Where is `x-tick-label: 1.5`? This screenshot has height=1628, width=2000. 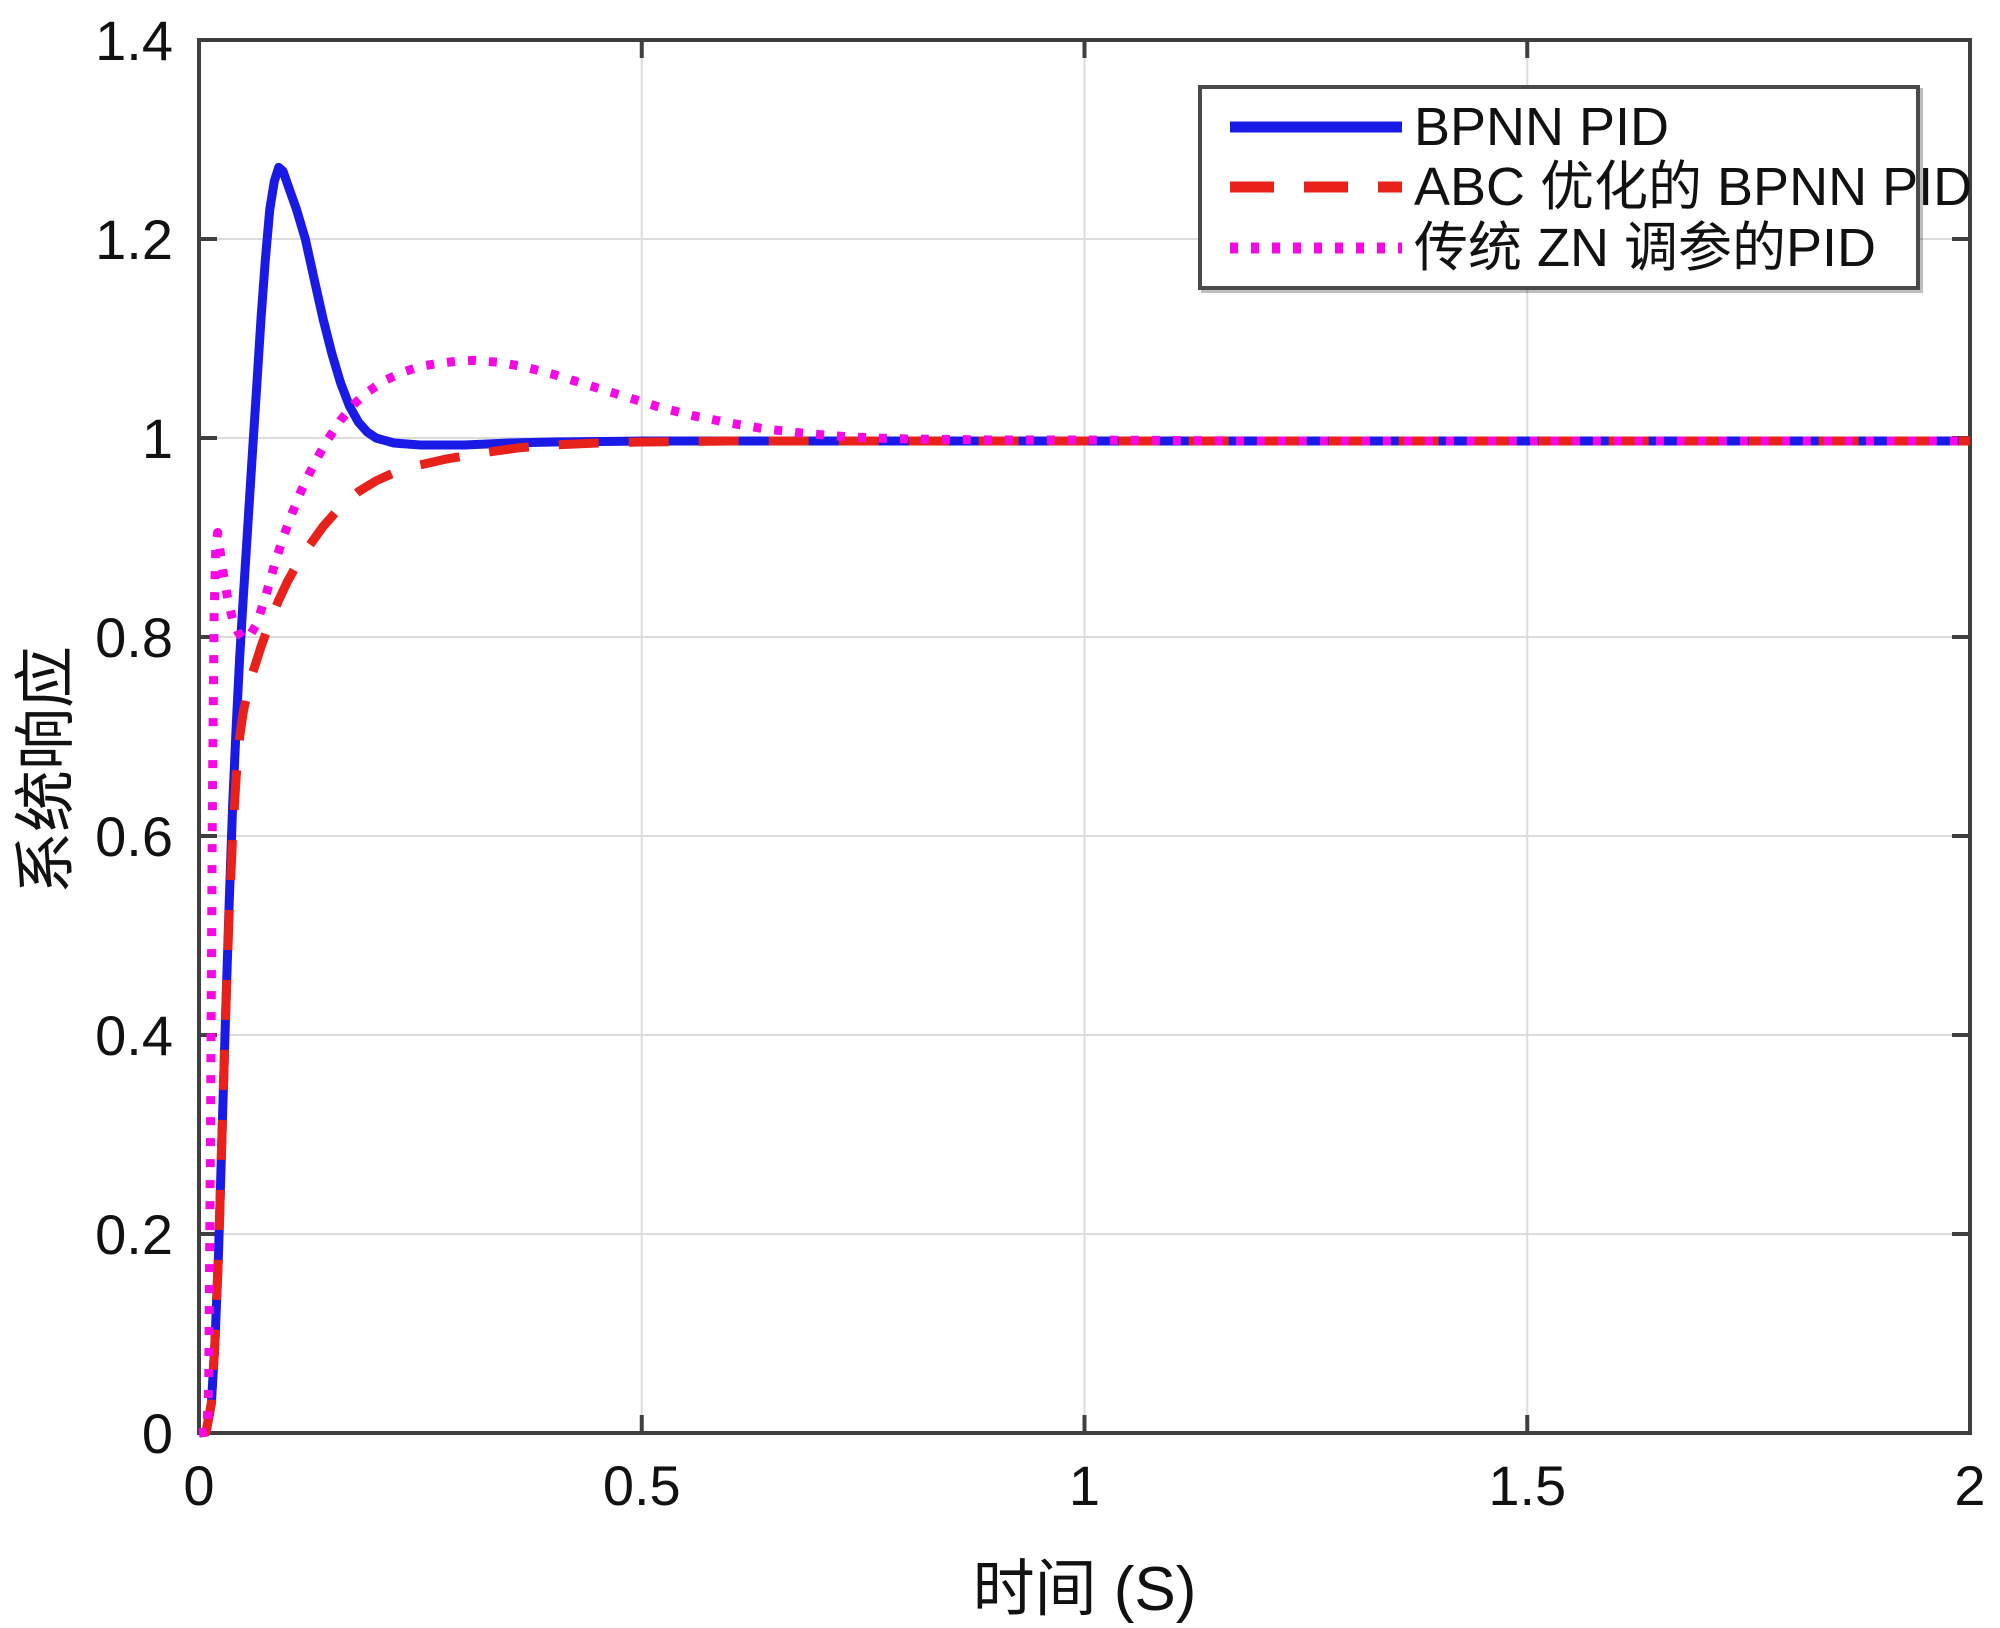
x-tick-label: 1.5 is located at coordinates (1527, 1485).